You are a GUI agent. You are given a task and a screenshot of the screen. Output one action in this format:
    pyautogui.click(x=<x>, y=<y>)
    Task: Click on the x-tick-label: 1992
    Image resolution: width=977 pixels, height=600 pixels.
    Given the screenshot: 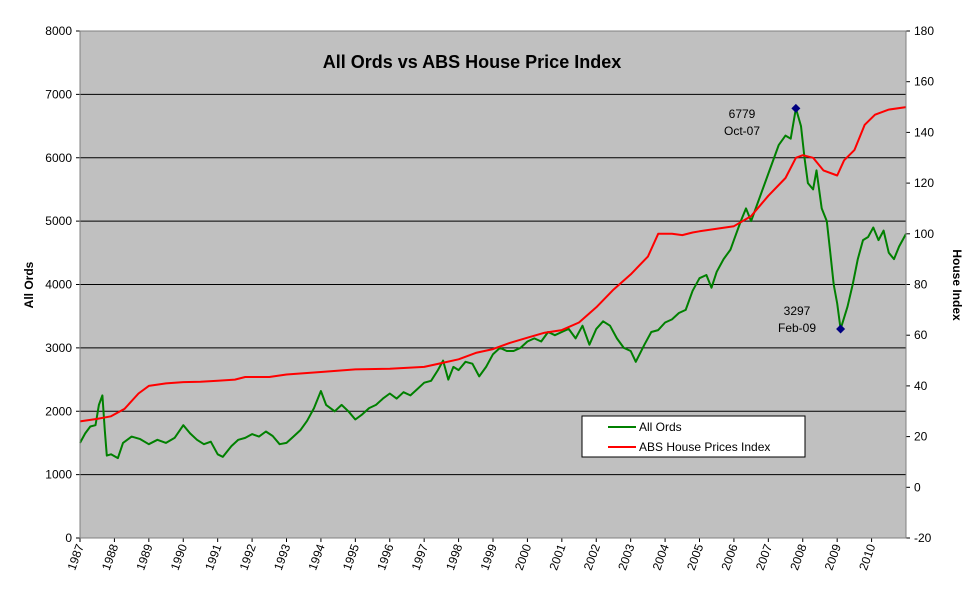 What is the action you would take?
    pyautogui.click(x=248, y=557)
    